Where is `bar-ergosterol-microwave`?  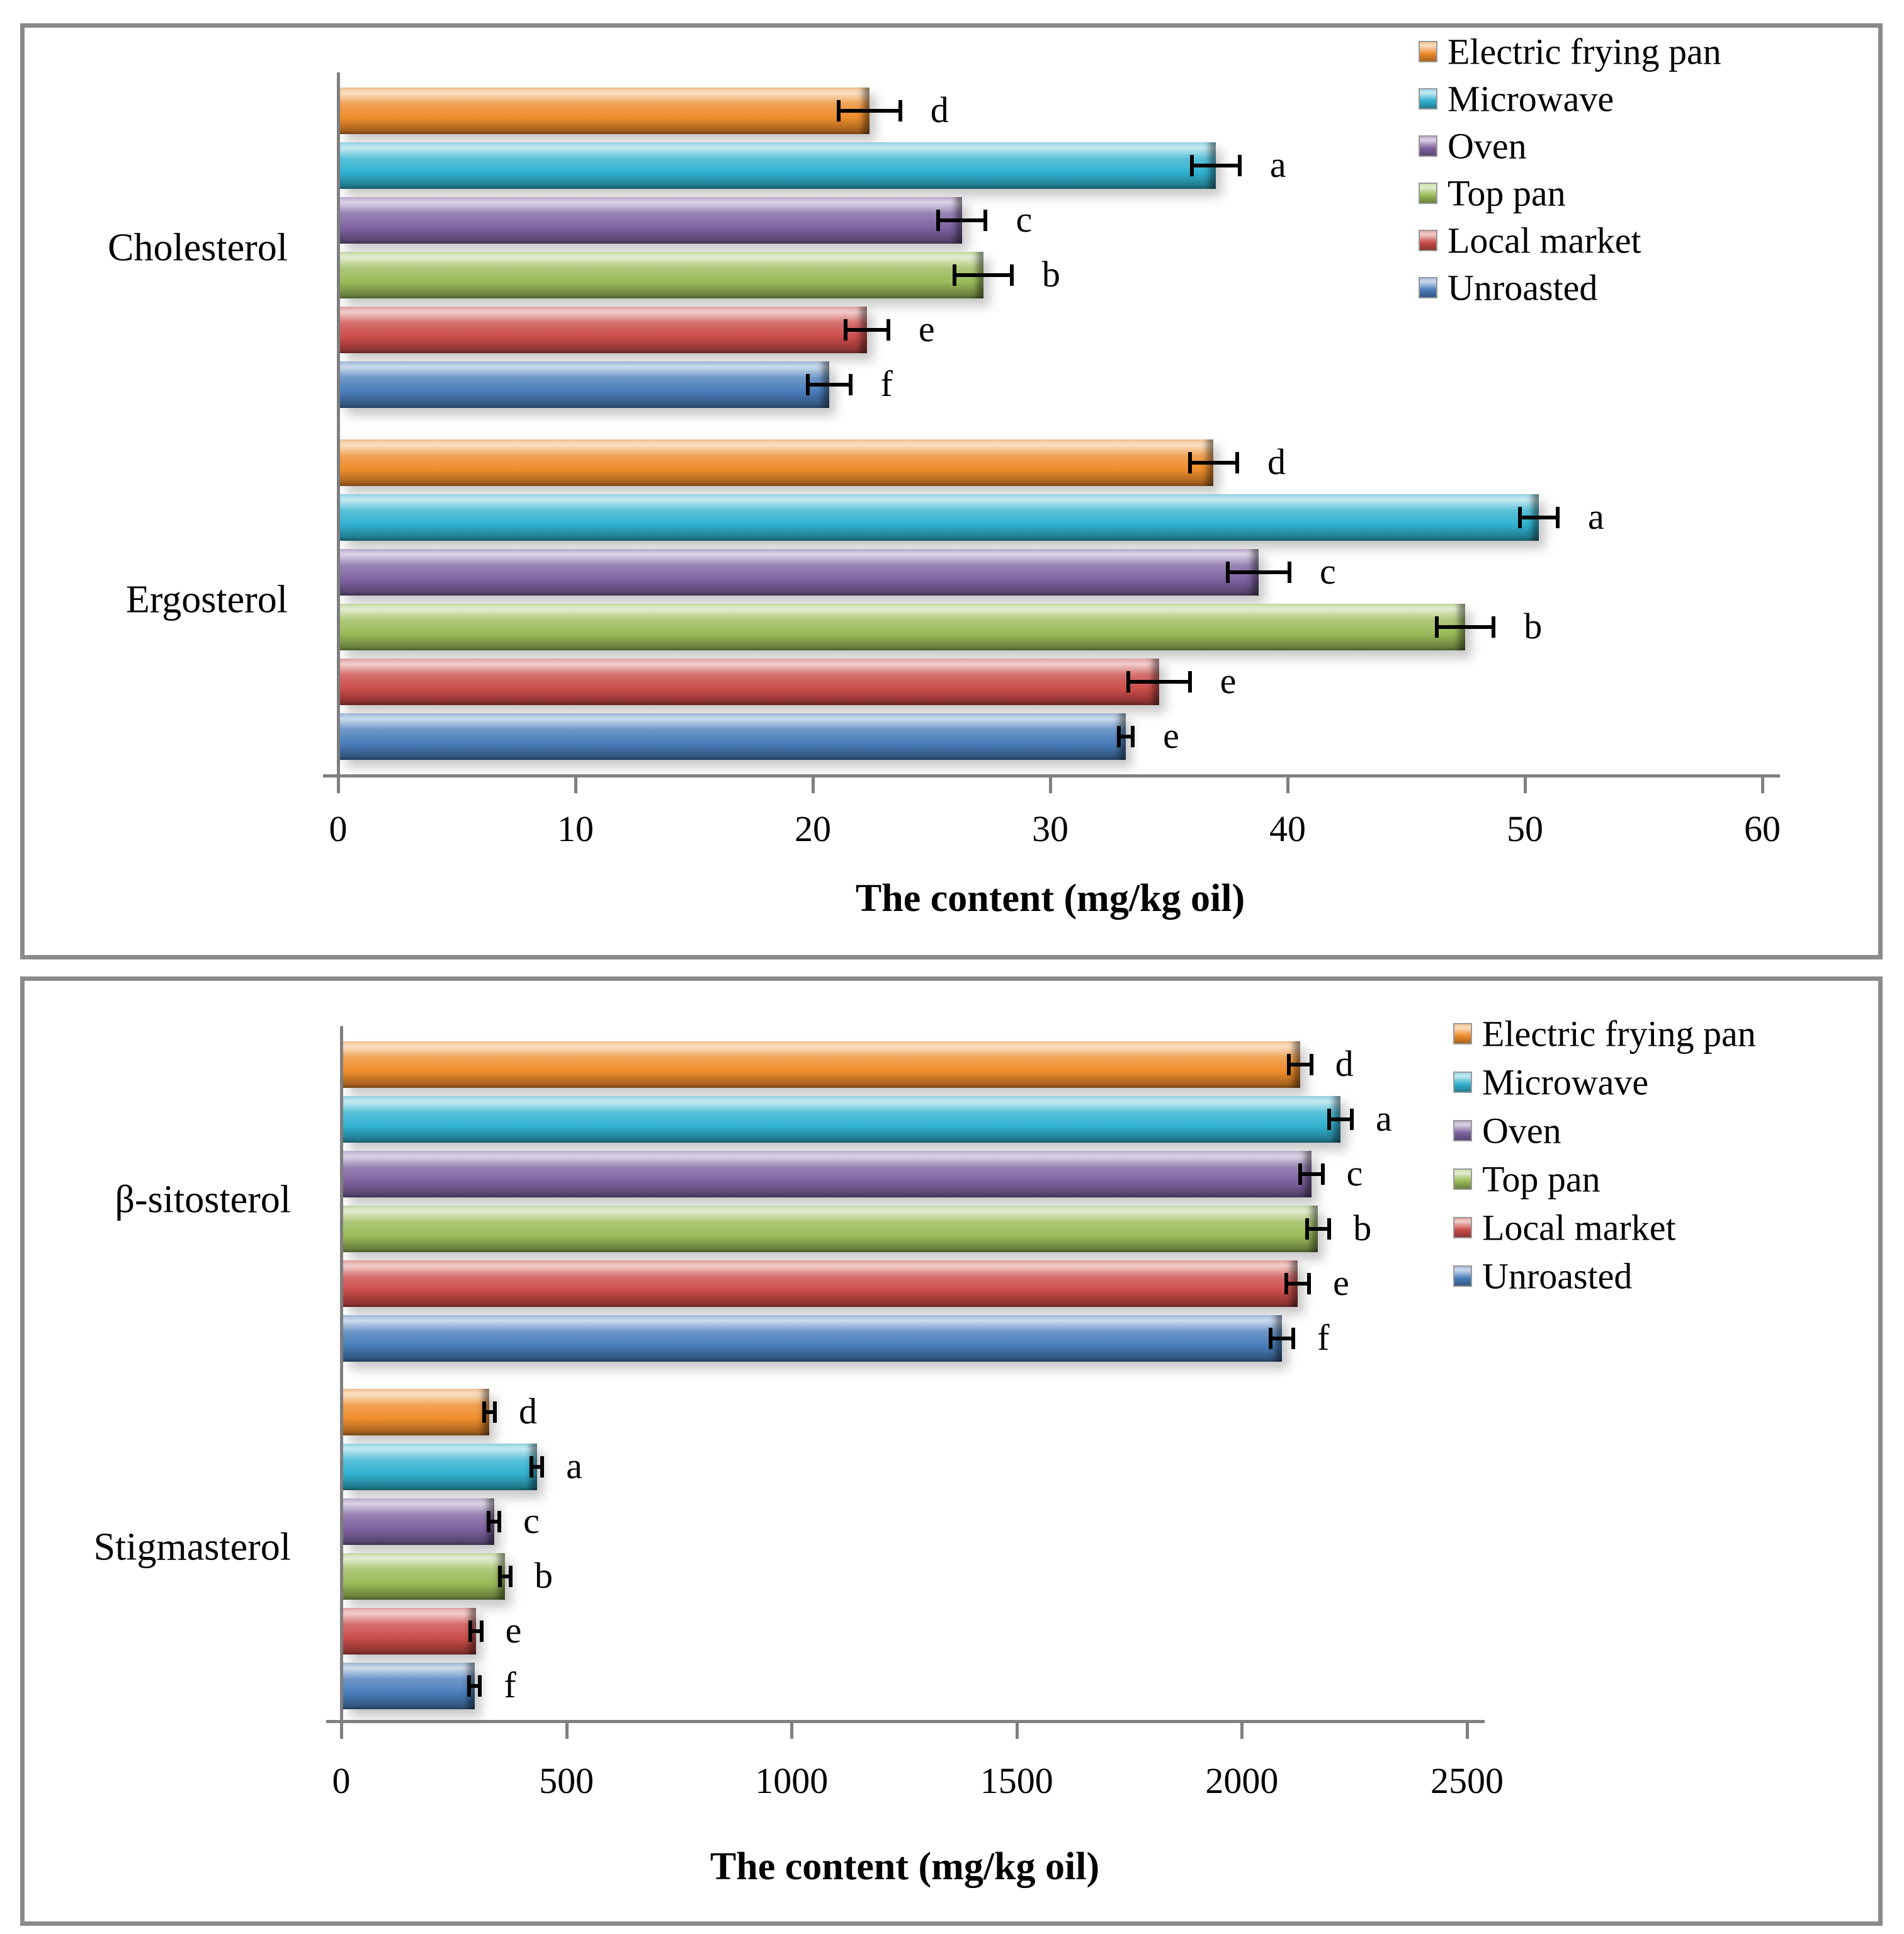
bar-ergosterol-microwave is located at coordinates (939, 517).